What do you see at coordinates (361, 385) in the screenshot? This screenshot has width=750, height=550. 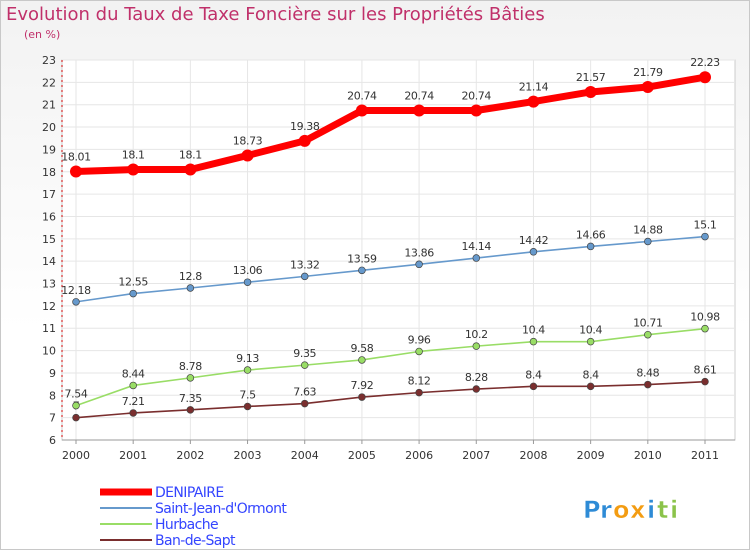 I see `data-label: 7.92` at bounding box center [361, 385].